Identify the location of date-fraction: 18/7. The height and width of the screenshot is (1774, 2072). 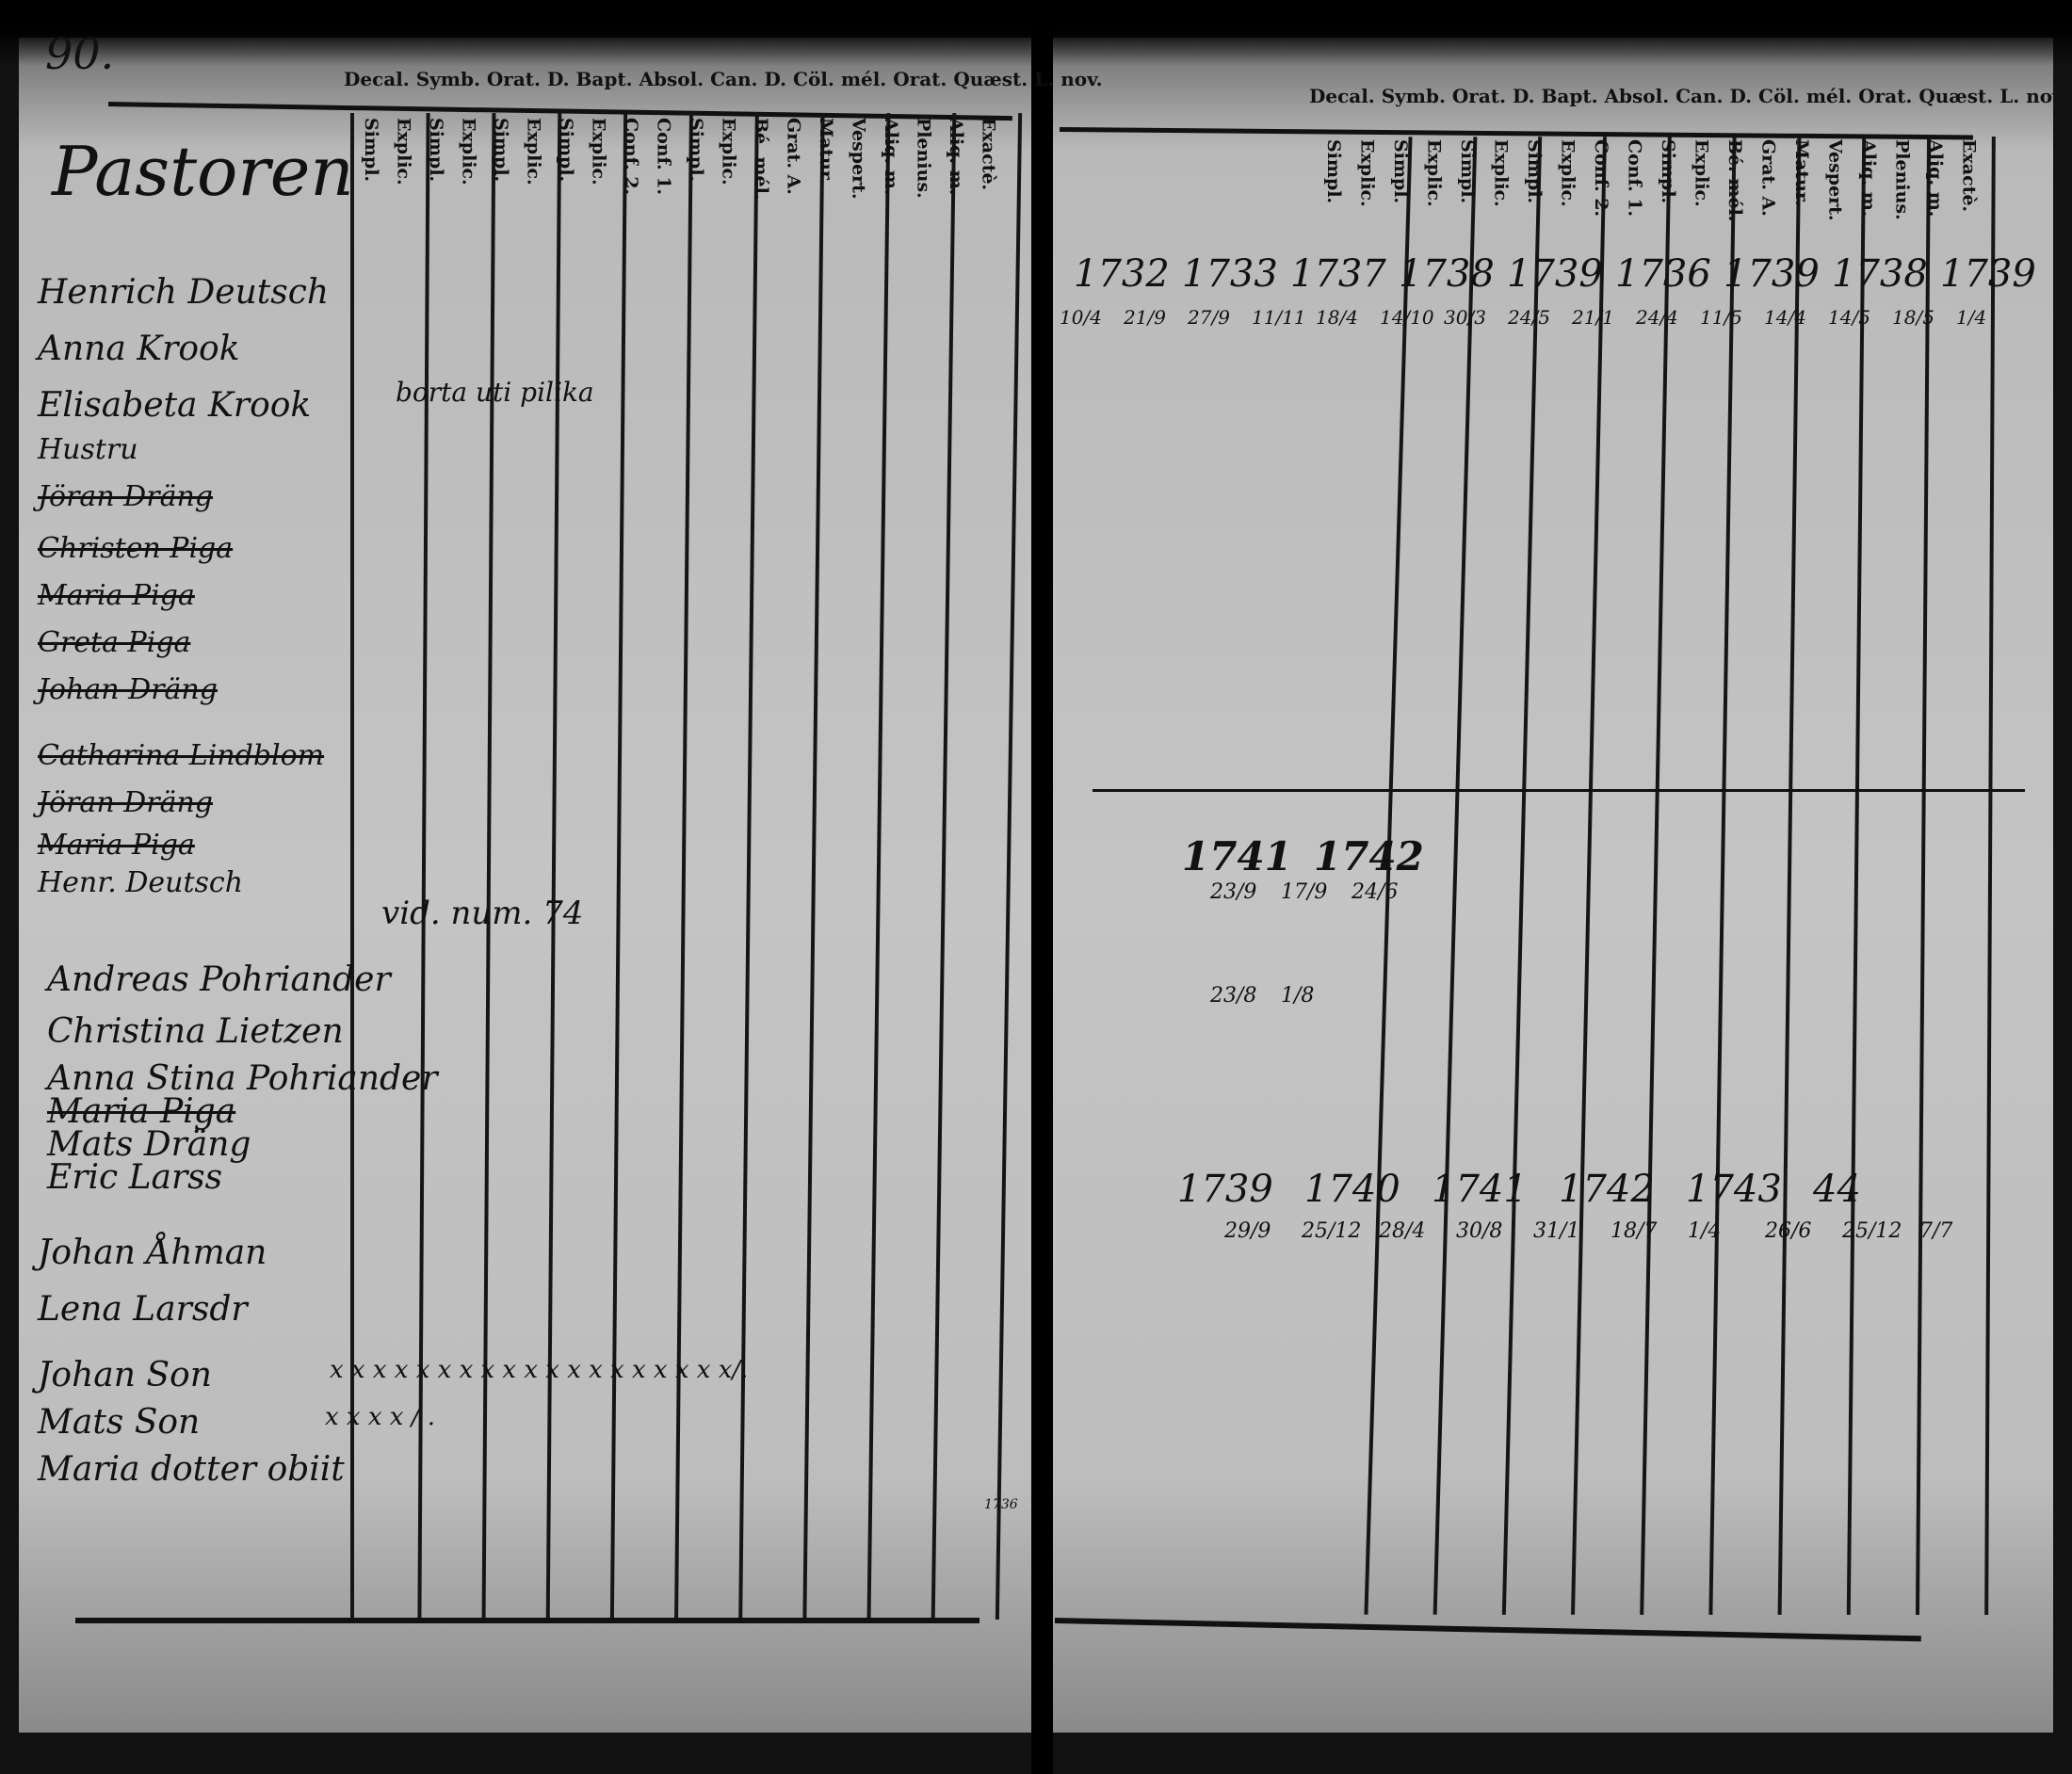
(1634, 1231).